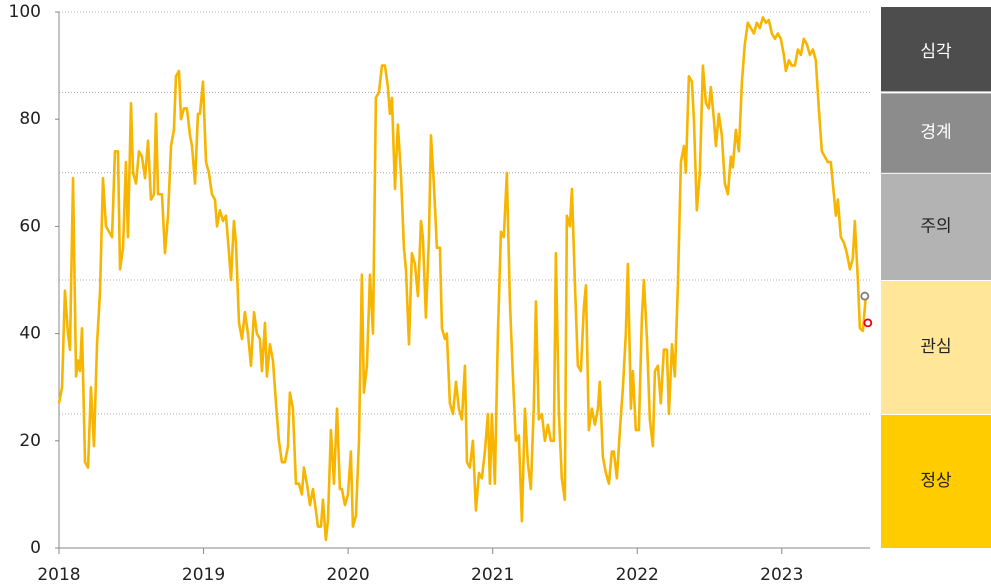 The height and width of the screenshot is (588, 991). I want to click on y-tick-label: 80, so click(30, 119).